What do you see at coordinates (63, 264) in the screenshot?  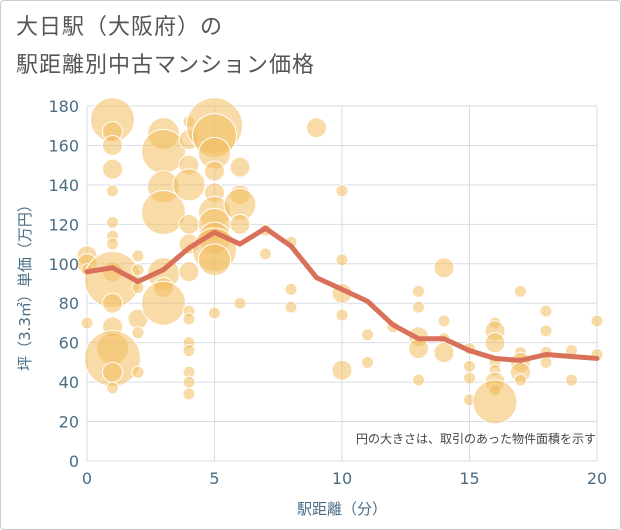 I see `y-tick-label: 100` at bounding box center [63, 264].